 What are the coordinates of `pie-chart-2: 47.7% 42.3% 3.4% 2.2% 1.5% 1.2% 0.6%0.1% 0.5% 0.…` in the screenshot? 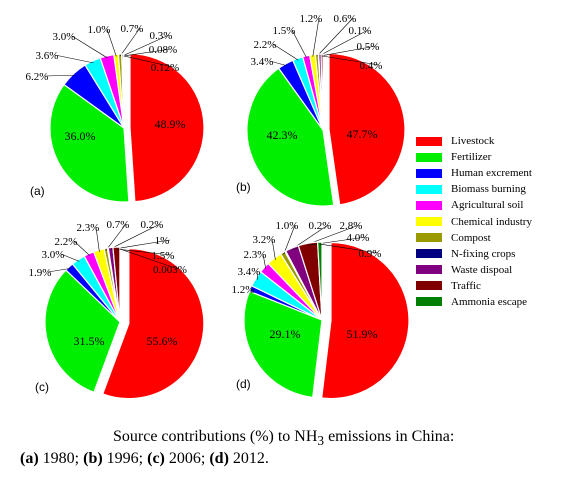 It's located at (321, 110).